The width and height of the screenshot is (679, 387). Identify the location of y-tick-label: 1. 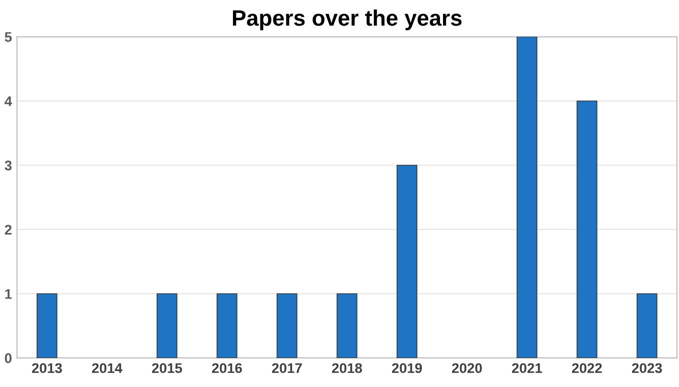
(8, 294).